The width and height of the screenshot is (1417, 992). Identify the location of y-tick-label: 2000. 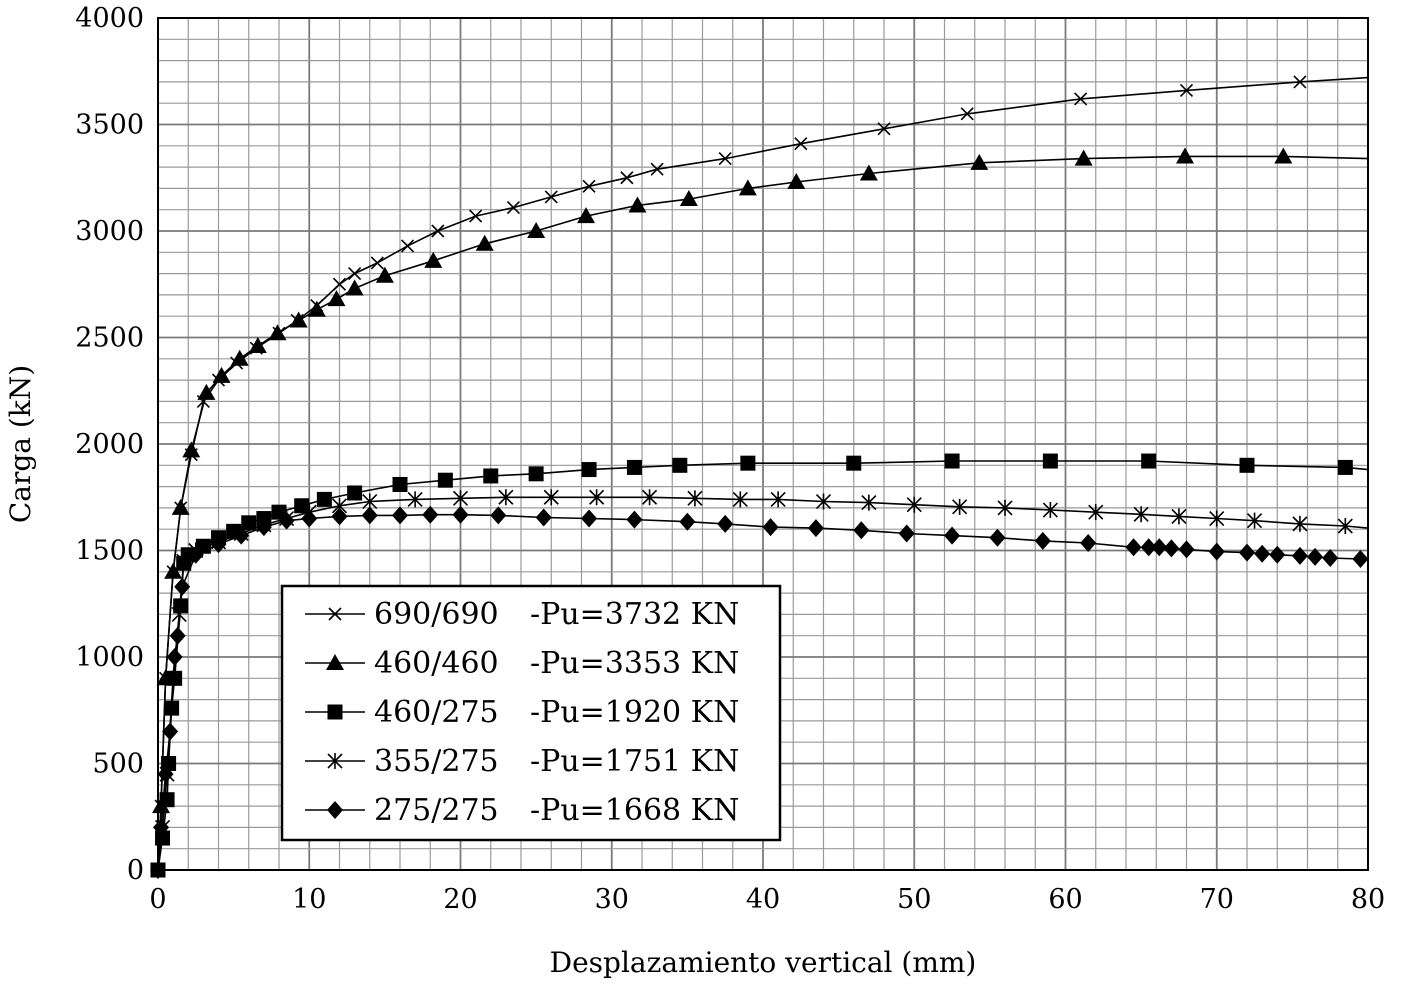
(109, 444).